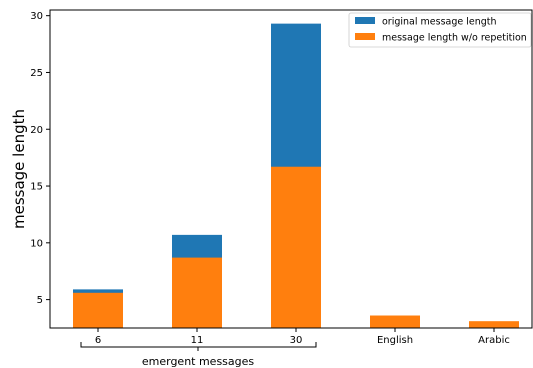  I want to click on group-bracket-line, so click(198, 346).